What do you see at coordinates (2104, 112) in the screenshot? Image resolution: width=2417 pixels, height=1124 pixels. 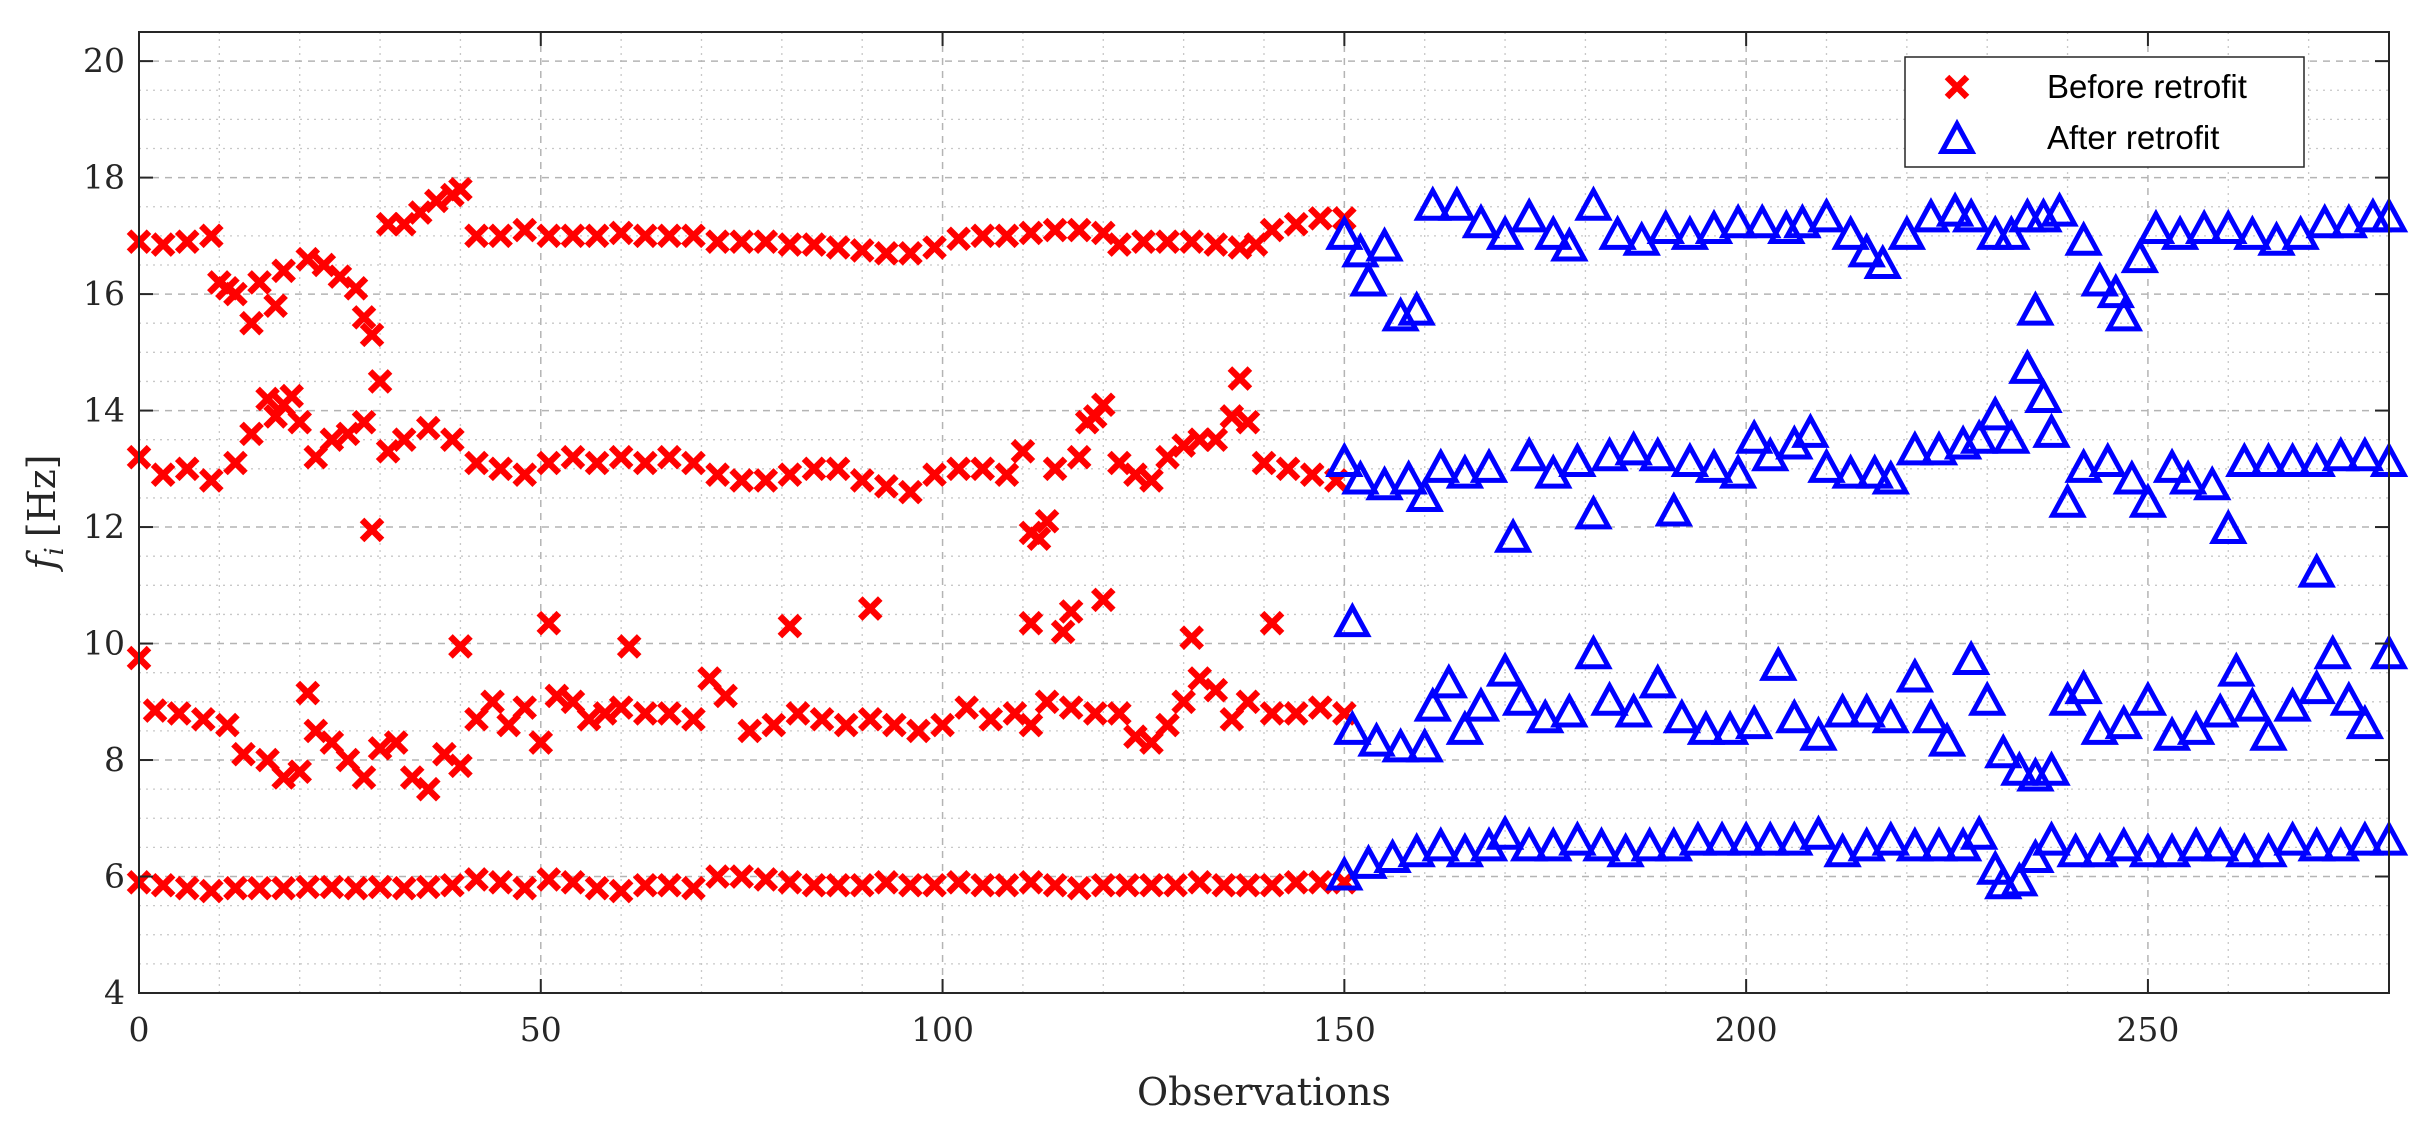 I see `legend: Before retrofit After retrofit` at bounding box center [2104, 112].